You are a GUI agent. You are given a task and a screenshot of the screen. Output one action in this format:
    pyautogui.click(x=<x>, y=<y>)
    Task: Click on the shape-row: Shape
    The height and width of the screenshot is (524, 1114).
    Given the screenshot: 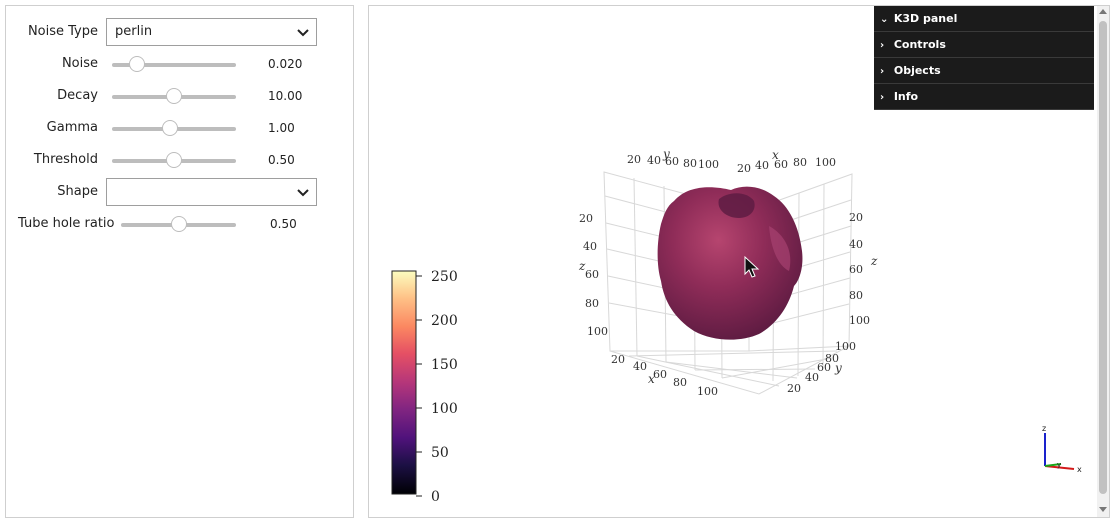 What is the action you would take?
    pyautogui.click(x=176, y=192)
    